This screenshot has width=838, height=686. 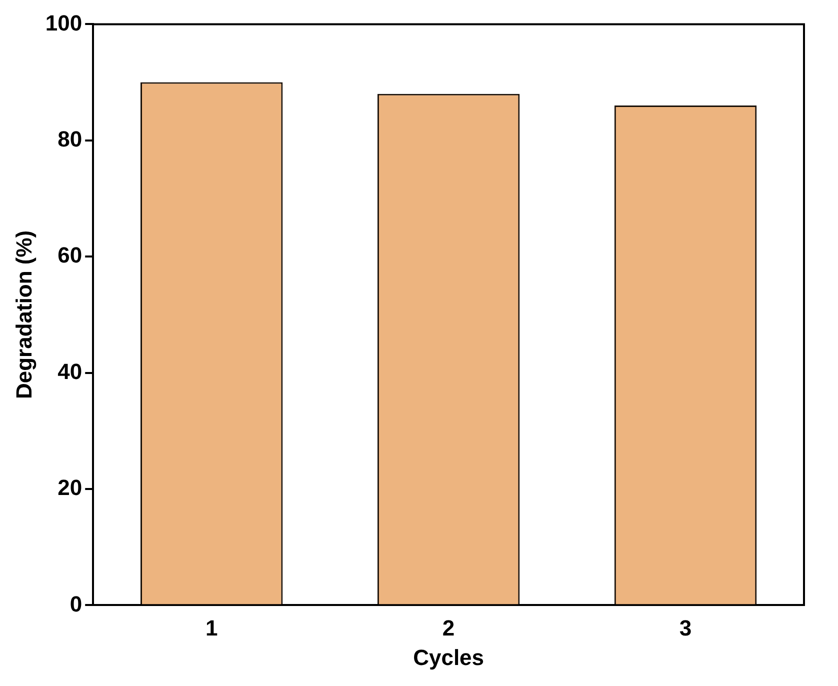 What do you see at coordinates (70, 371) in the screenshot?
I see `y-tick-label: 40` at bounding box center [70, 371].